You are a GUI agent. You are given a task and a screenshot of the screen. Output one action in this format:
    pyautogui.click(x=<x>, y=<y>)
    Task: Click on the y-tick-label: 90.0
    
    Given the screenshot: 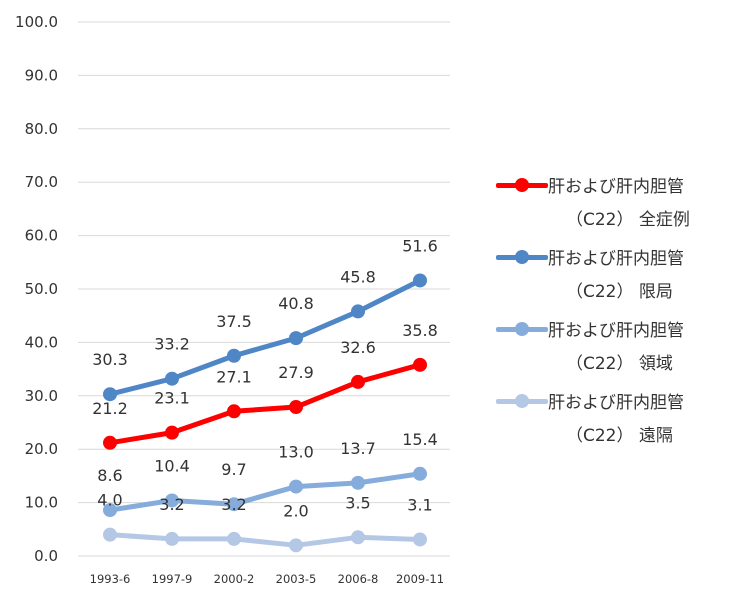 What is the action you would take?
    pyautogui.click(x=41, y=75)
    